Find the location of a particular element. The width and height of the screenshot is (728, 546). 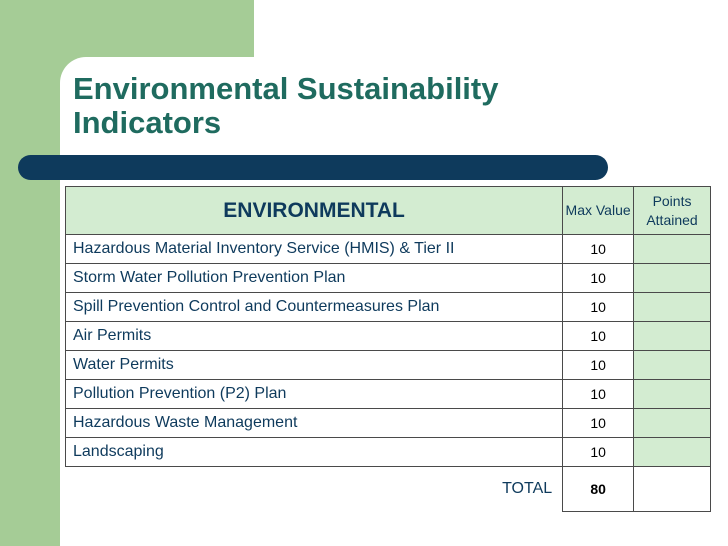

table-row: Air Permits 10 is located at coordinates (387, 336).